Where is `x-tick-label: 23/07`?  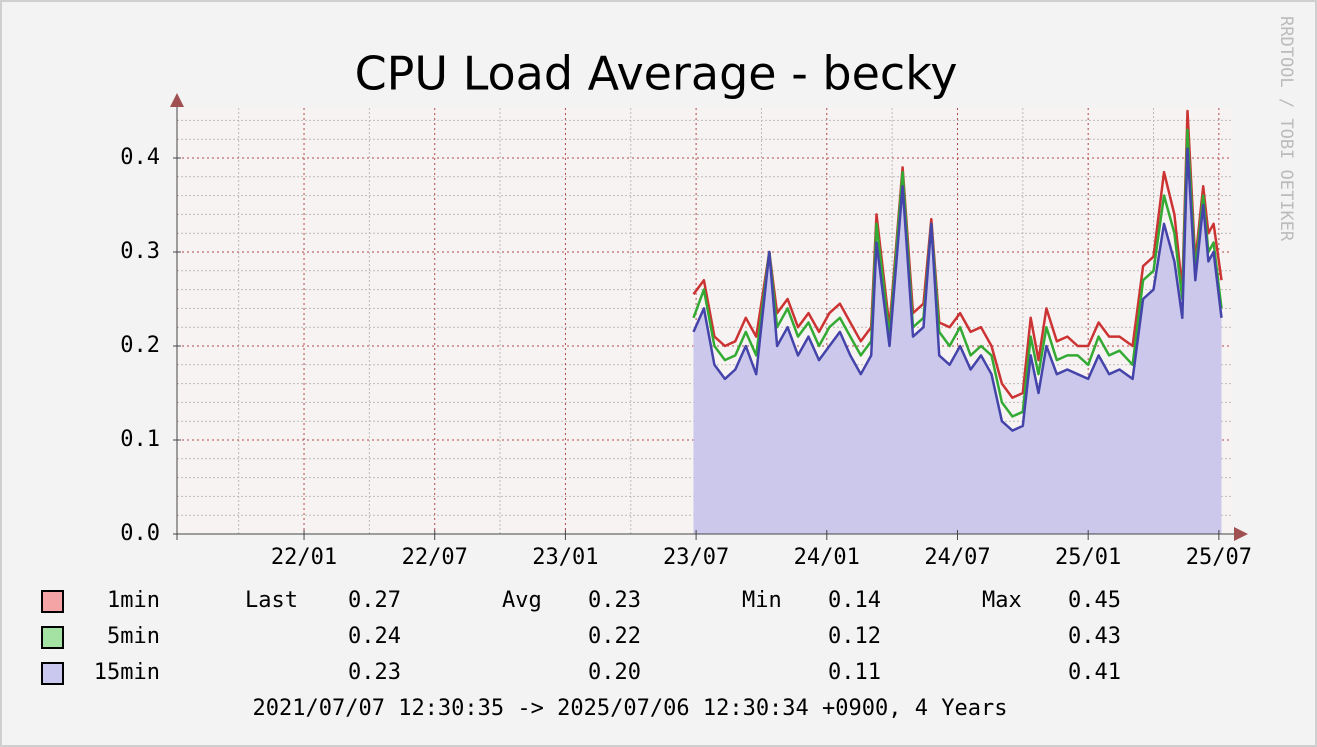
x-tick-label: 23/07 is located at coordinates (696, 557).